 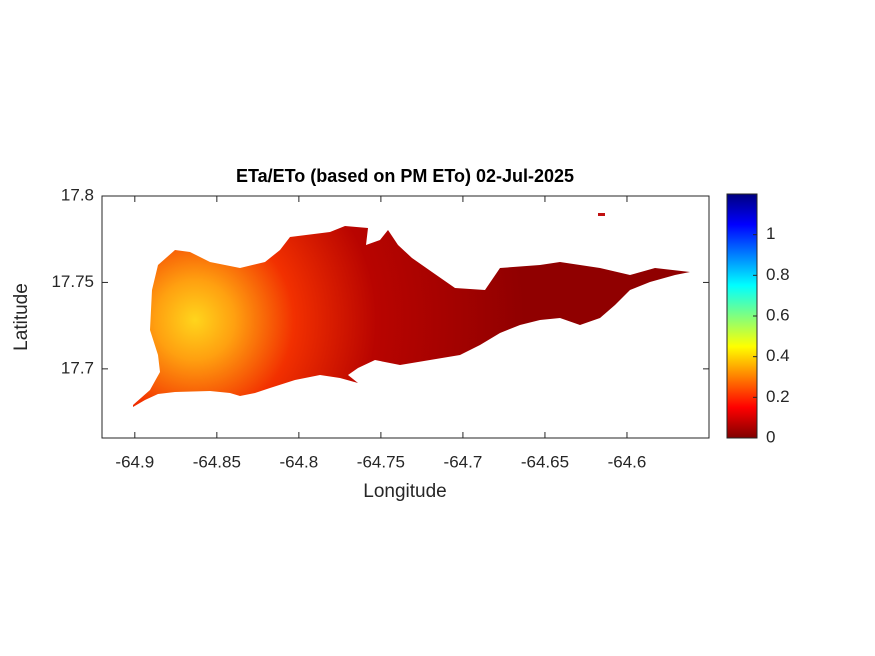 What do you see at coordinates (770, 233) in the screenshot?
I see `colorbar-tick-label: 1` at bounding box center [770, 233].